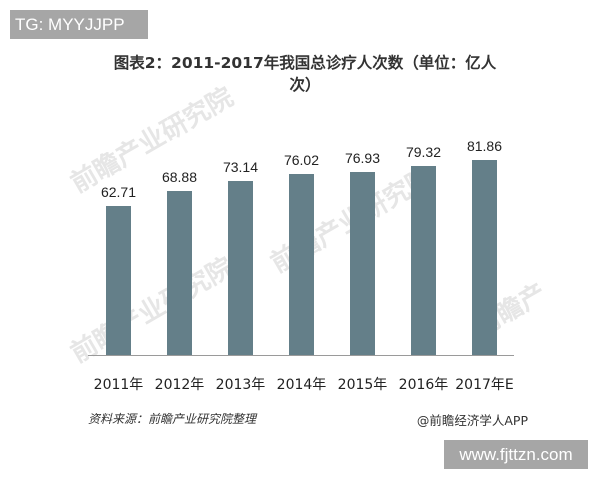 The image size is (600, 480). I want to click on x-axis-tick-label: 2016年, so click(423, 385).